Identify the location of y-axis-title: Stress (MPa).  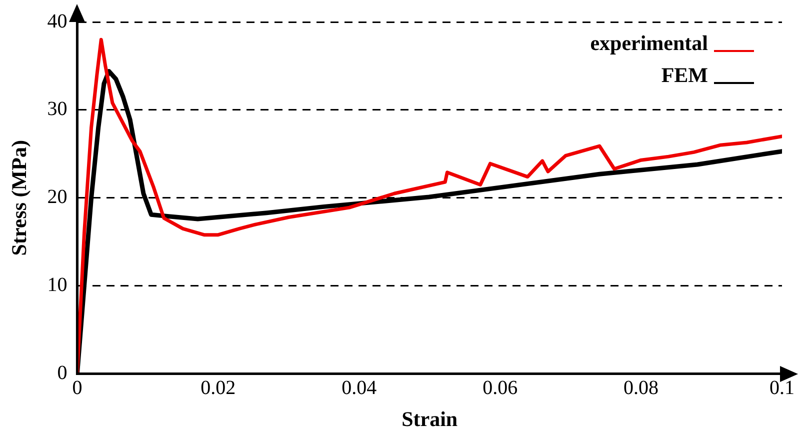
(19, 198).